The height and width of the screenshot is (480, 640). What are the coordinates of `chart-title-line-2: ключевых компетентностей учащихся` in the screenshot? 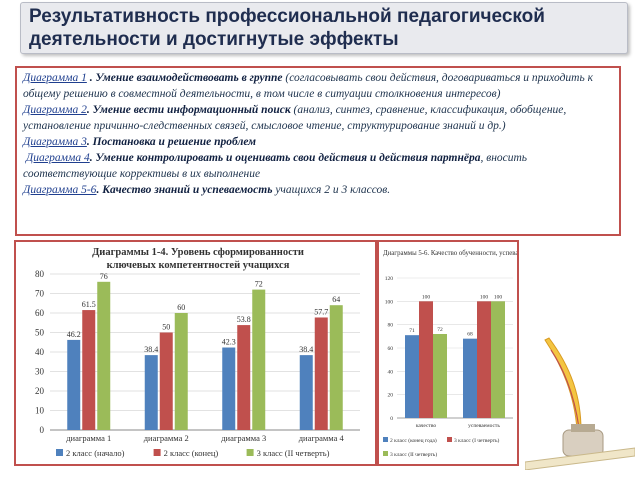 It's located at (198, 265).